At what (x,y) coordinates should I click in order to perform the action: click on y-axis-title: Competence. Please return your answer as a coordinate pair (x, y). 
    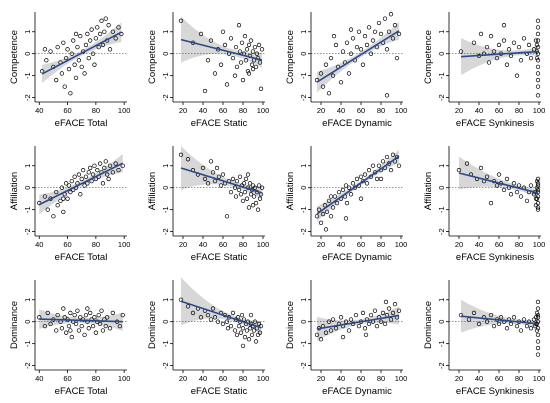
    Looking at the image, I should click on (152, 57).